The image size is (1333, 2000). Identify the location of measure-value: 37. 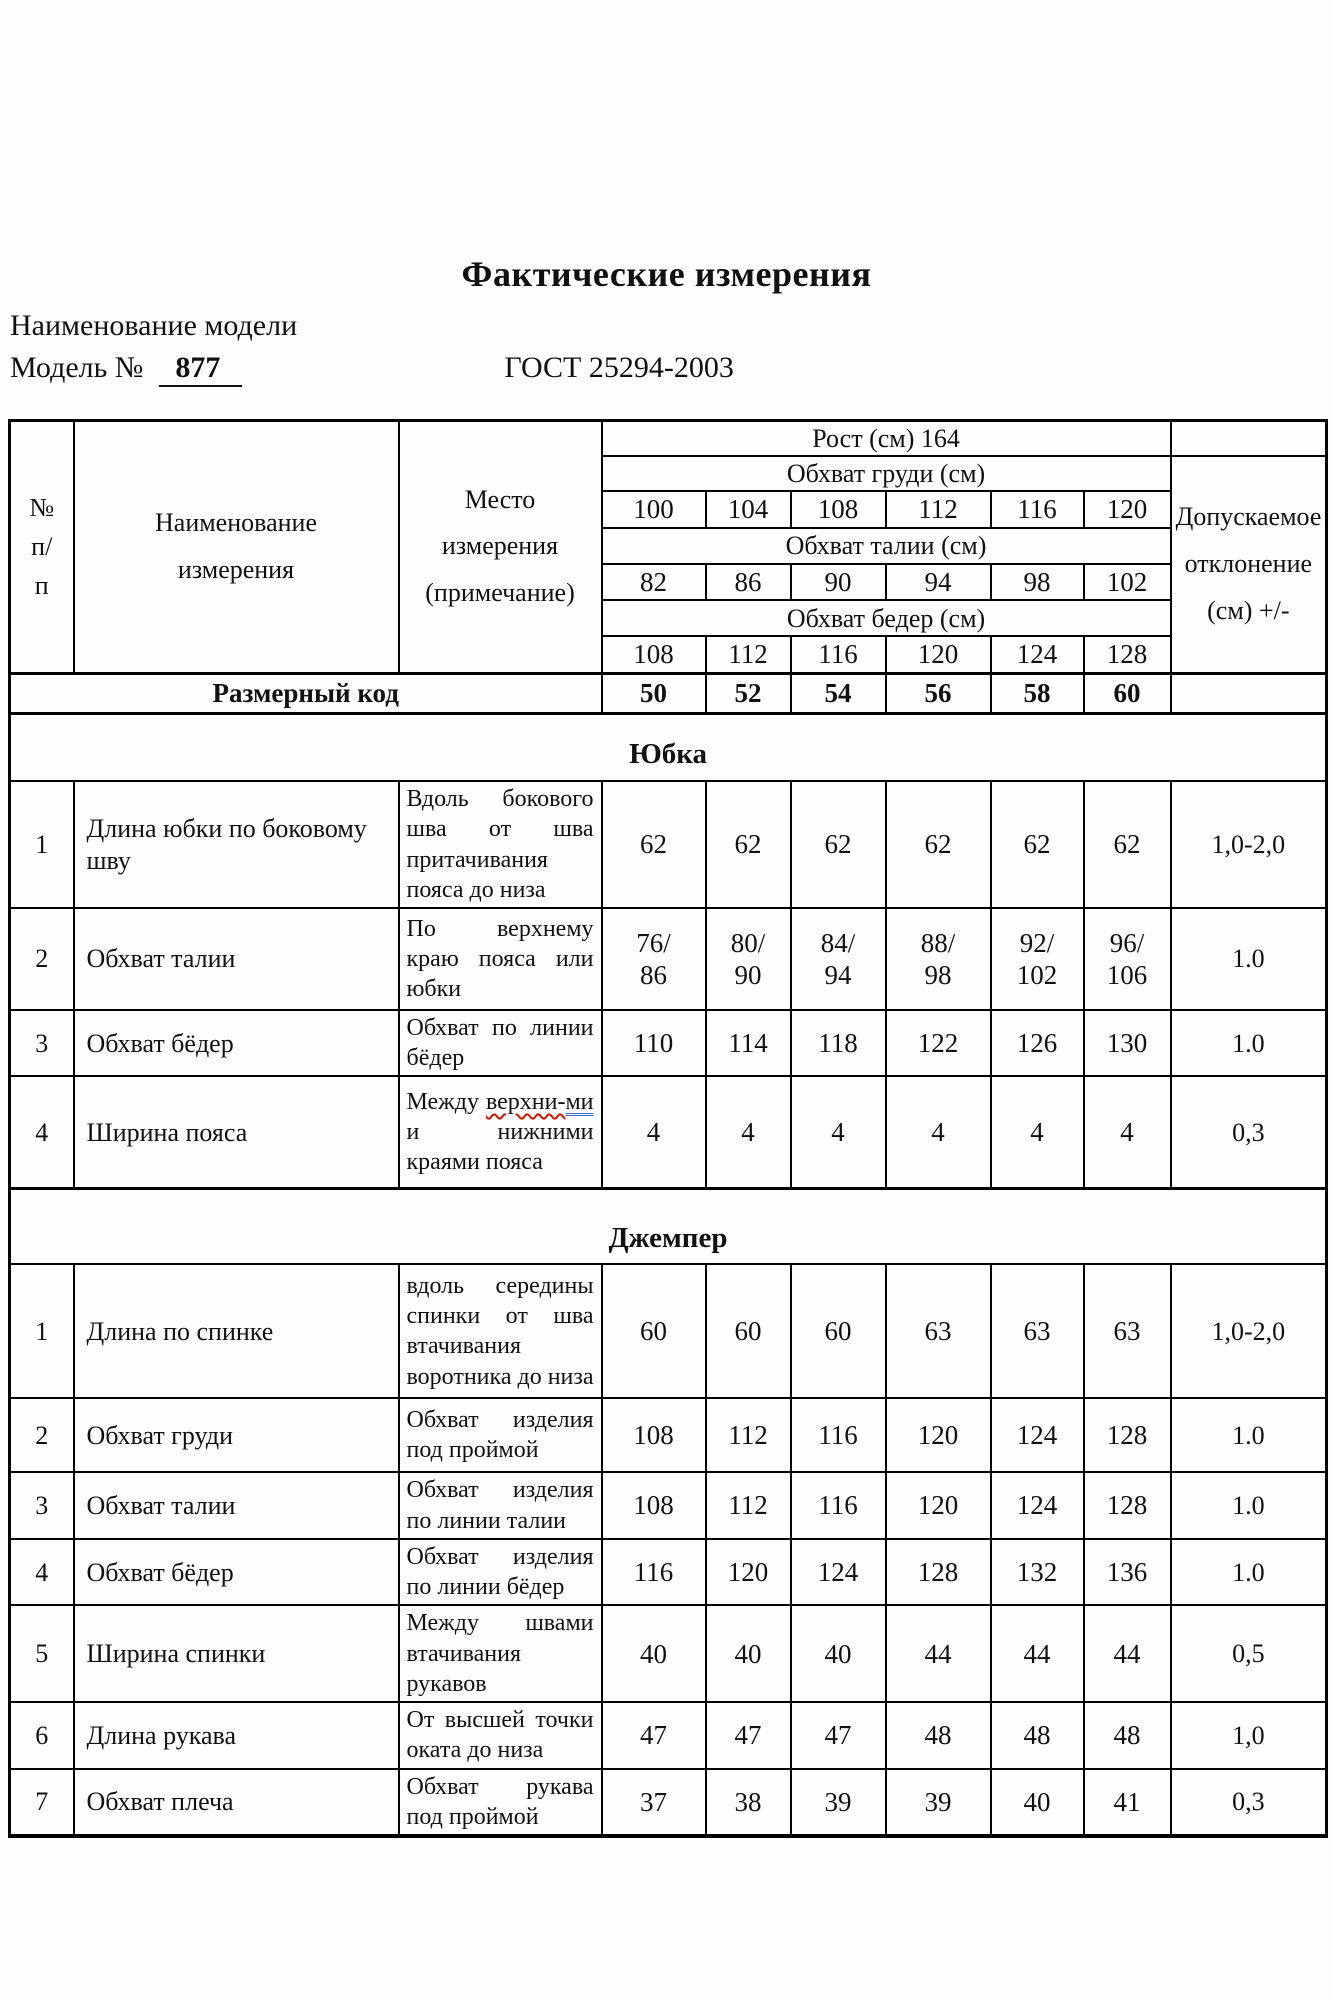
(653, 1803).